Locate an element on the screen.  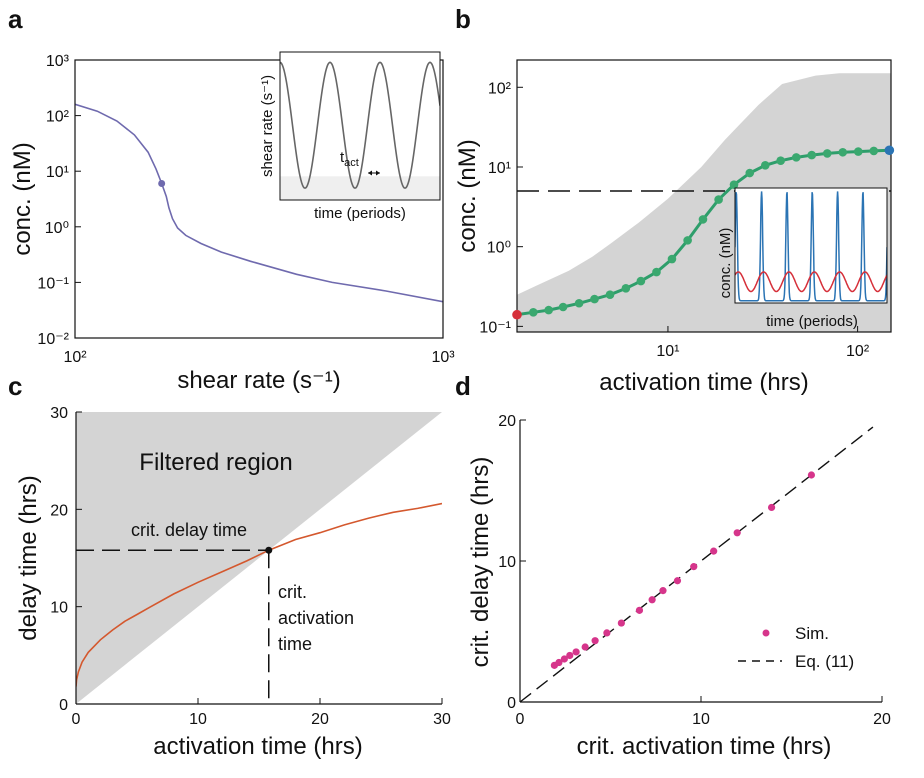
panel-b-inset: time (periods) conc. (nM) is located at coordinates (802, 258).